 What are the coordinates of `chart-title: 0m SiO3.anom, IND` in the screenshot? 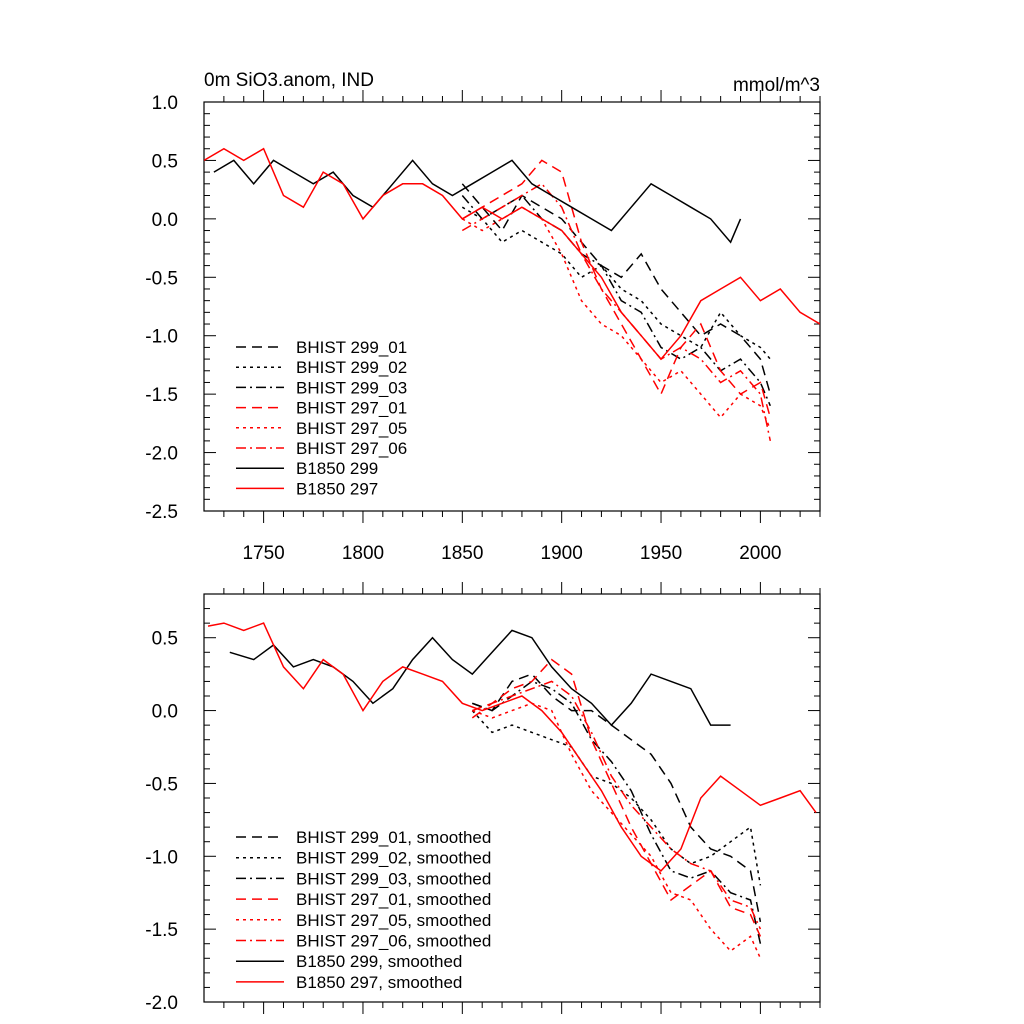 It's located at (289, 80).